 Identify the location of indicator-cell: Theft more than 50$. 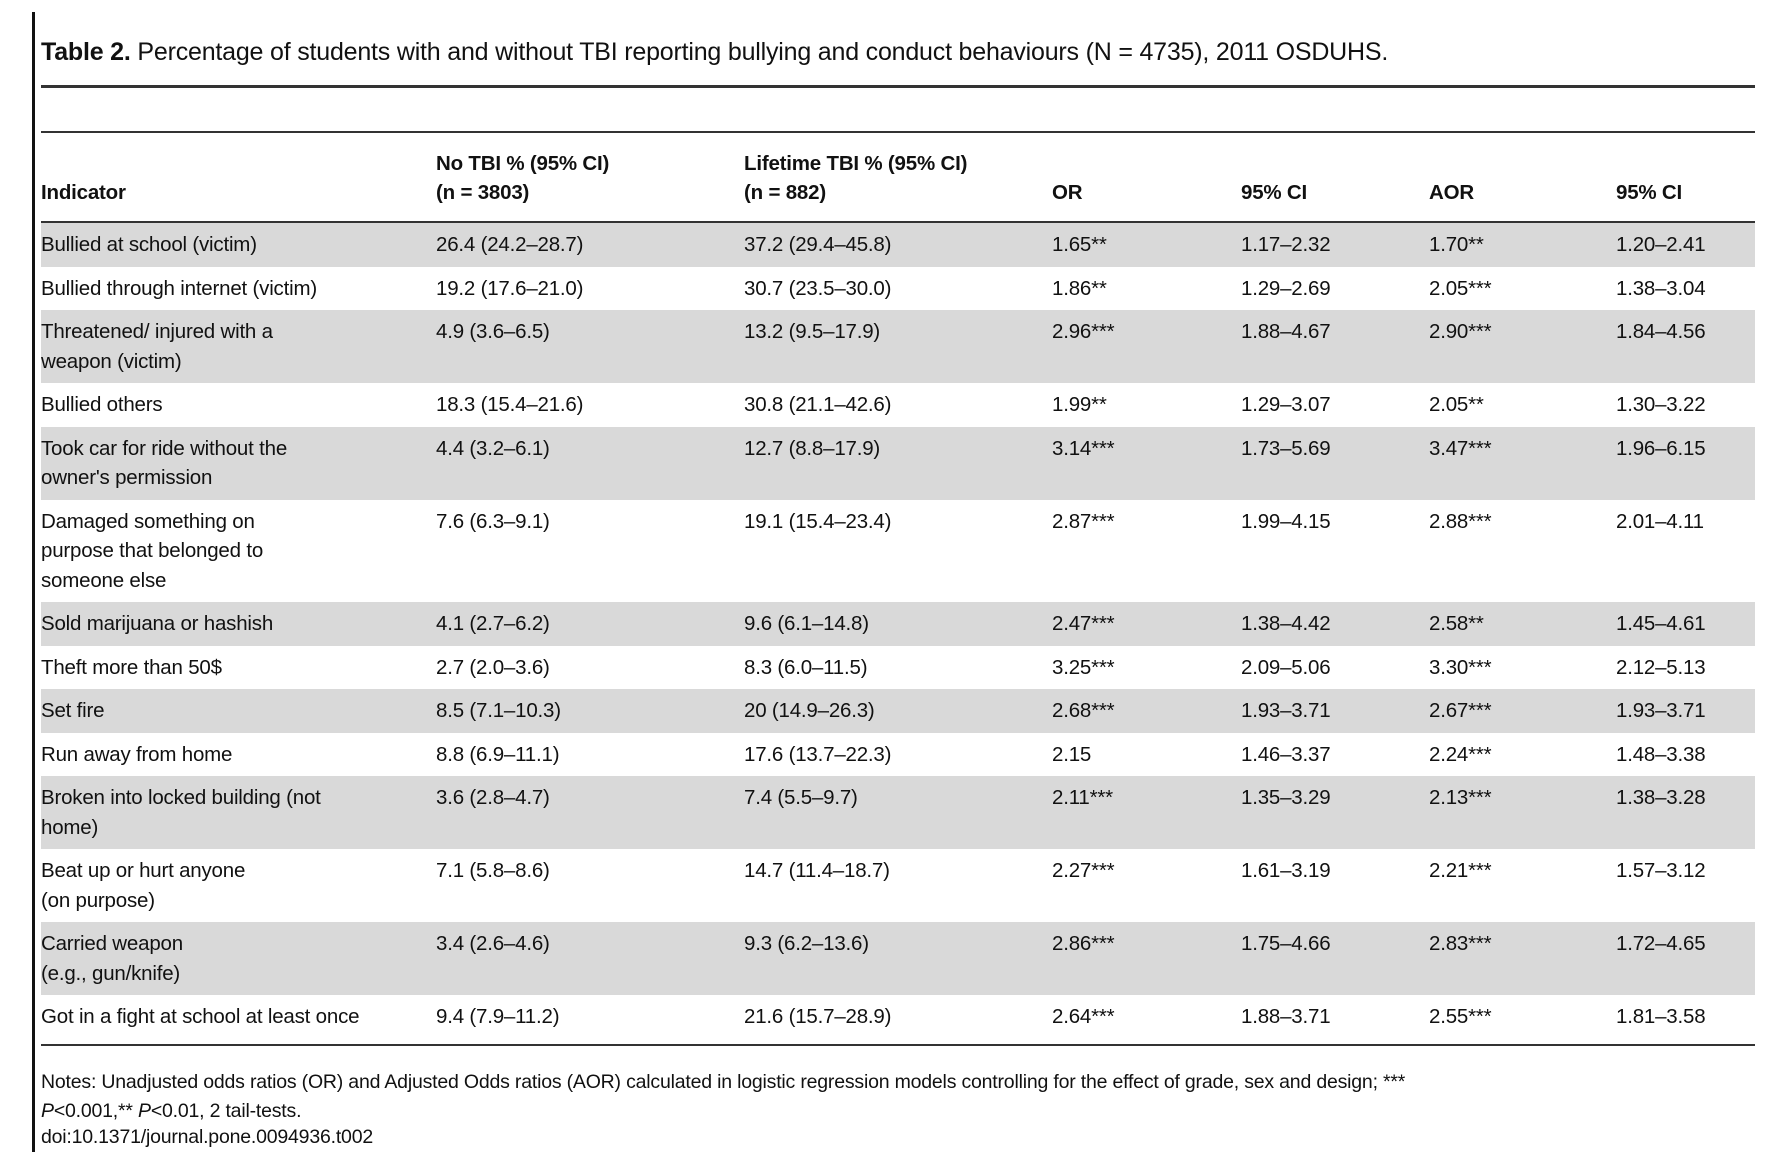
(131, 667).